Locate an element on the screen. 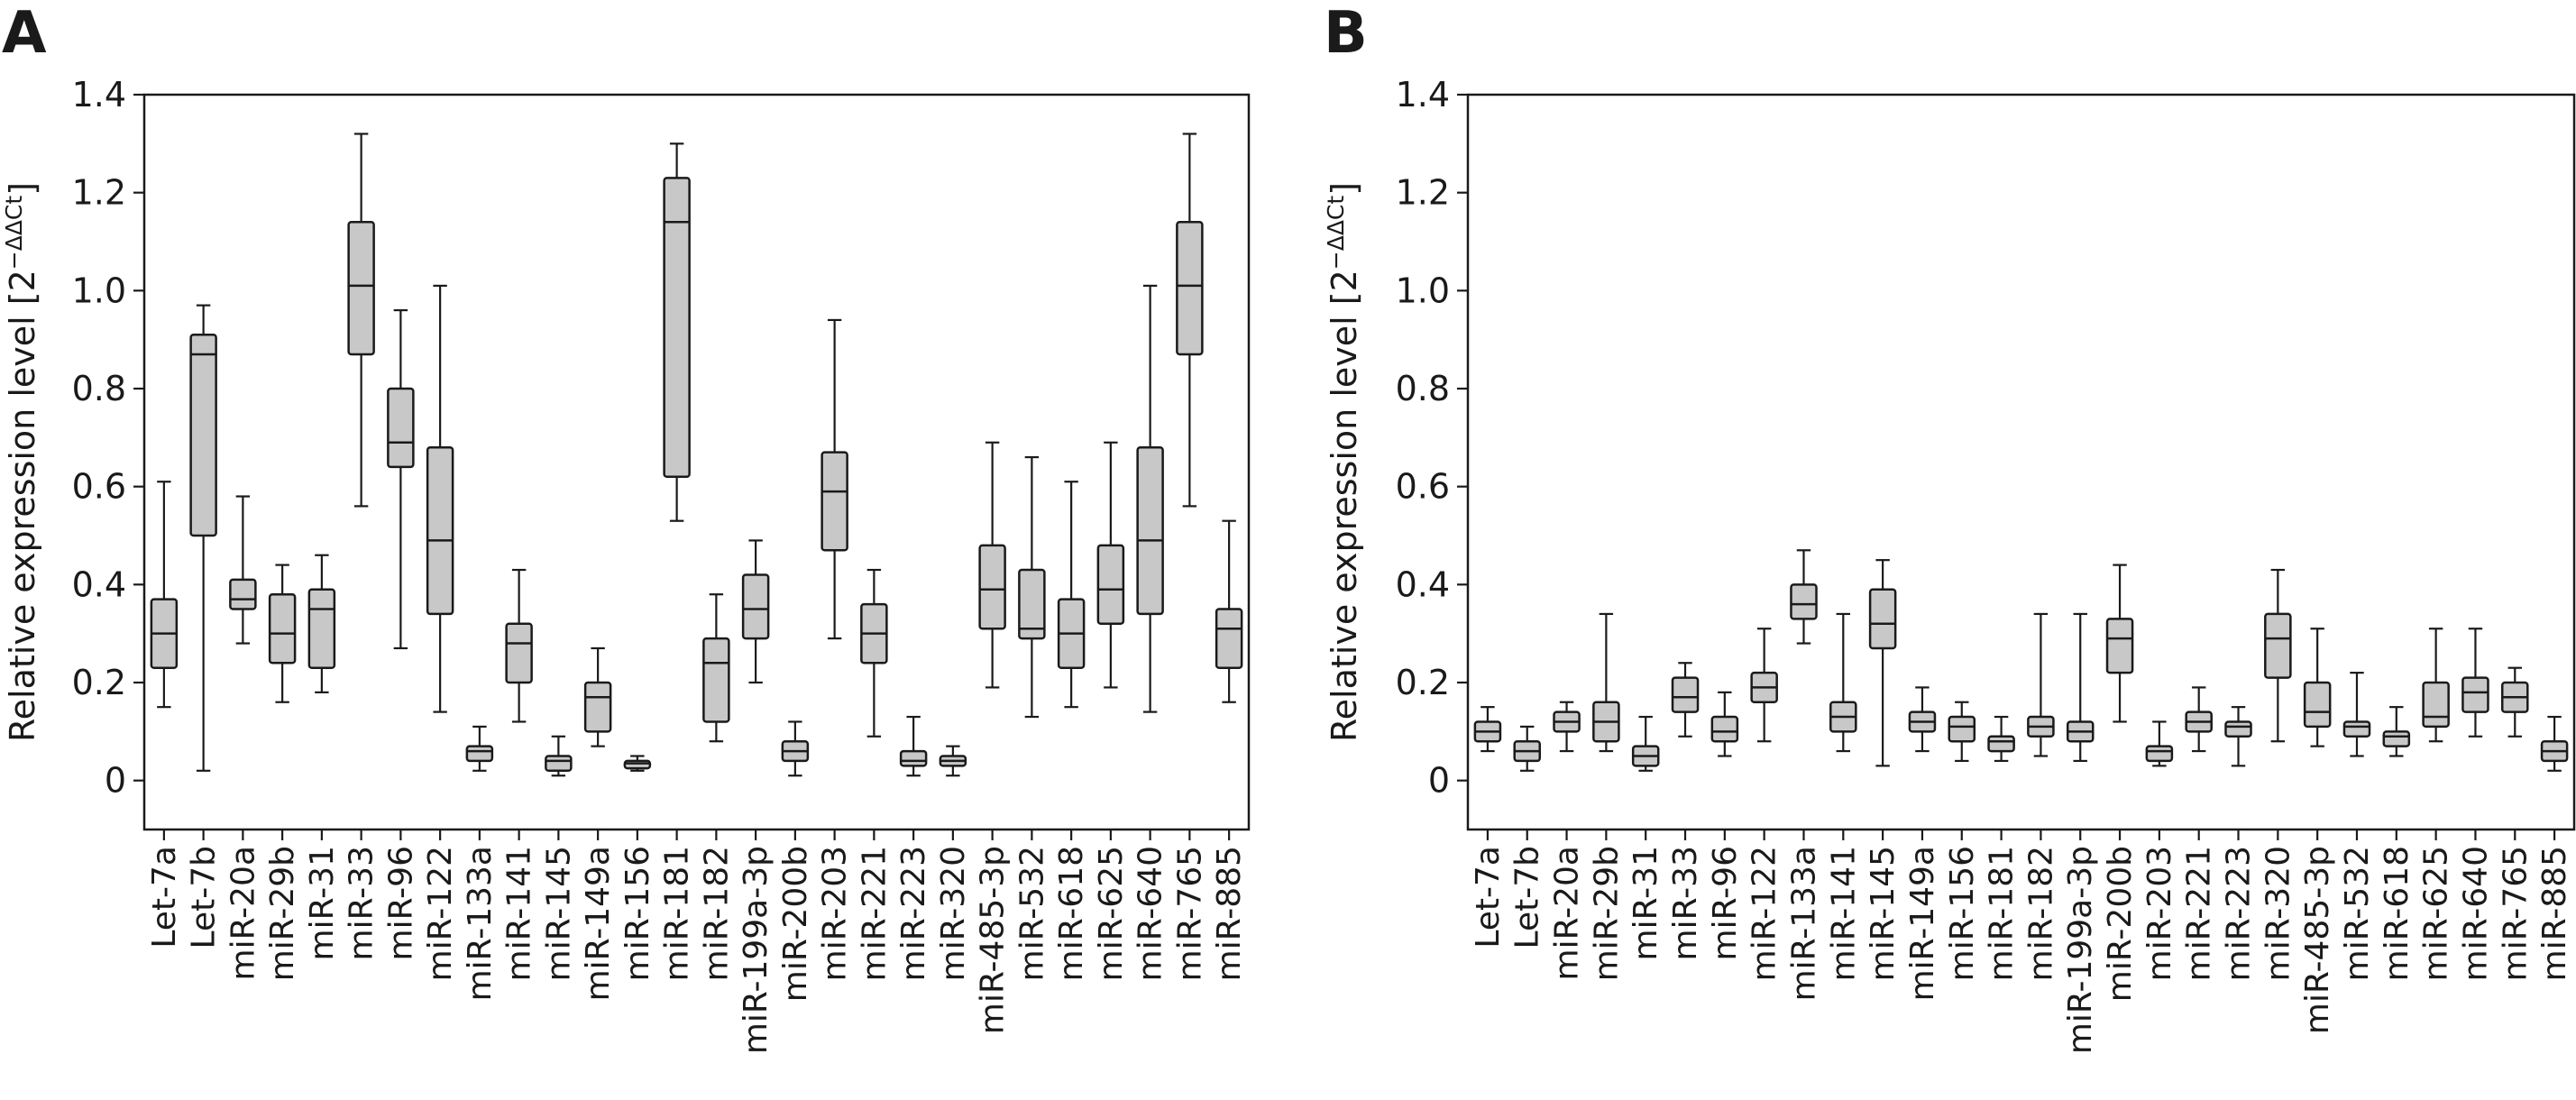 Image resolution: width=2576 pixels, height=1100 pixels. box-miR-29b is located at coordinates (282, 633).